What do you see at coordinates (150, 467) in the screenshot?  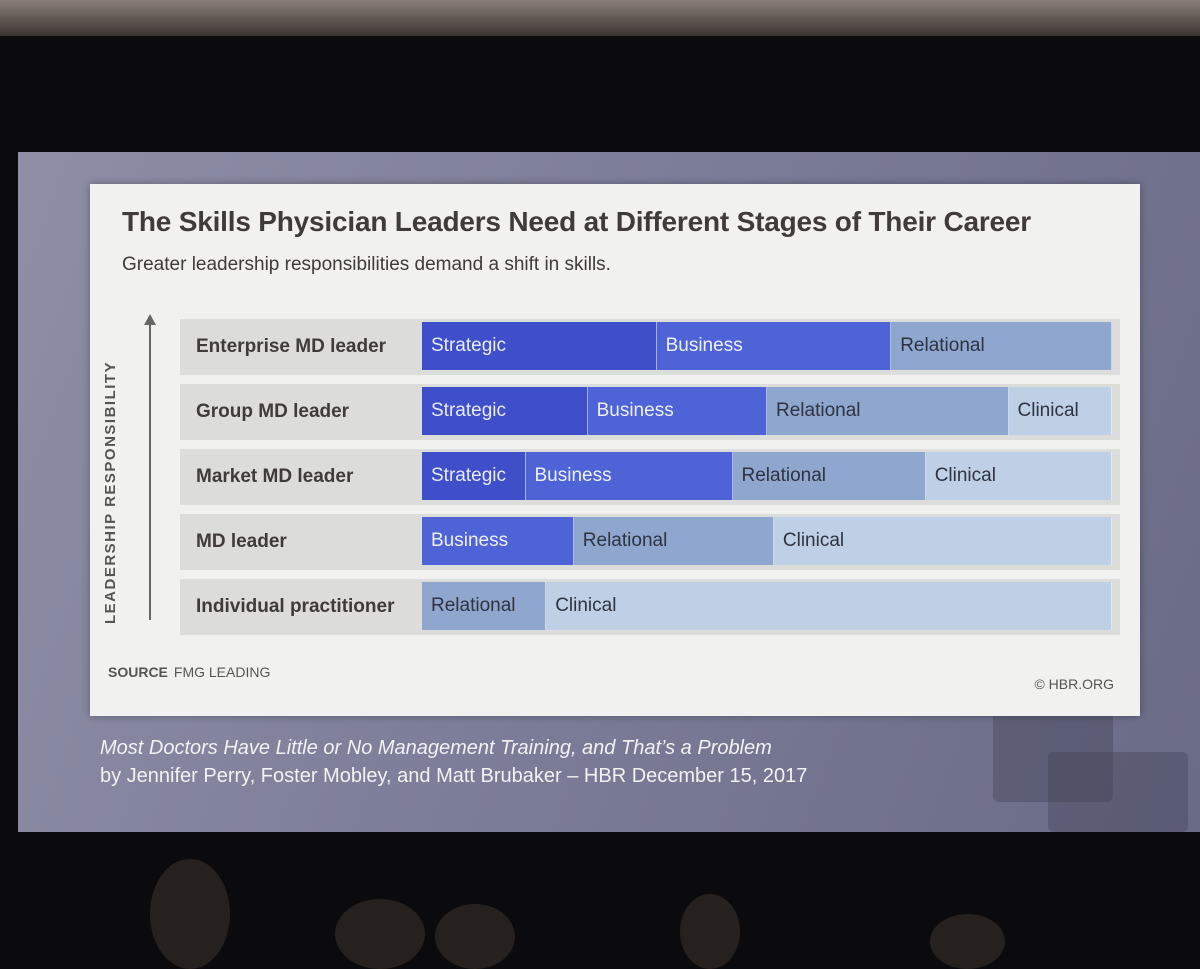 I see `up-arrow-icon` at bounding box center [150, 467].